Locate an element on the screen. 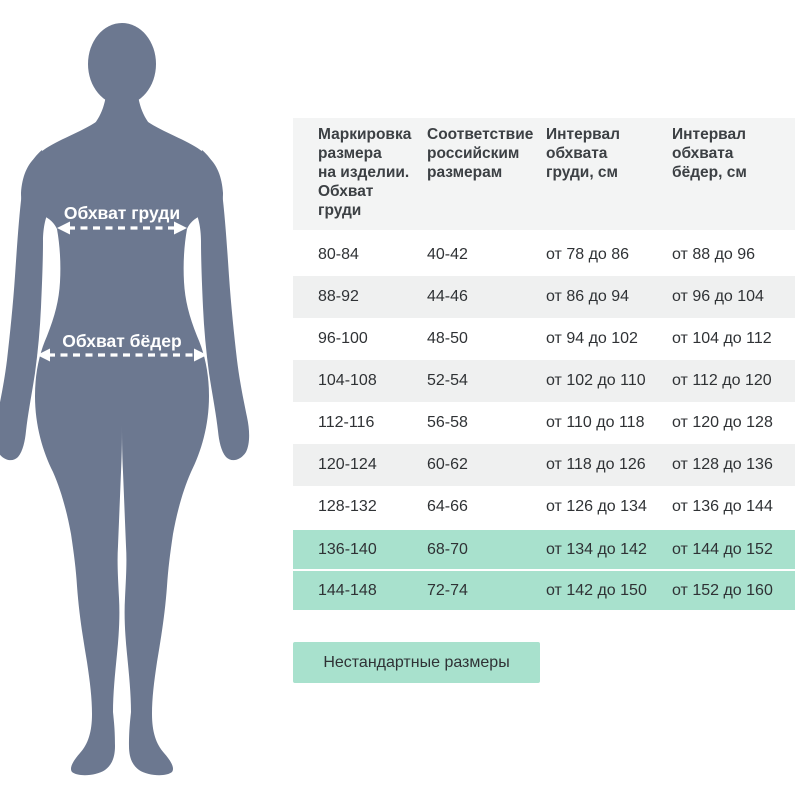 This screenshot has width=800, height=800. cell-chest-interval: от 78 до 86 is located at coordinates (588, 254).